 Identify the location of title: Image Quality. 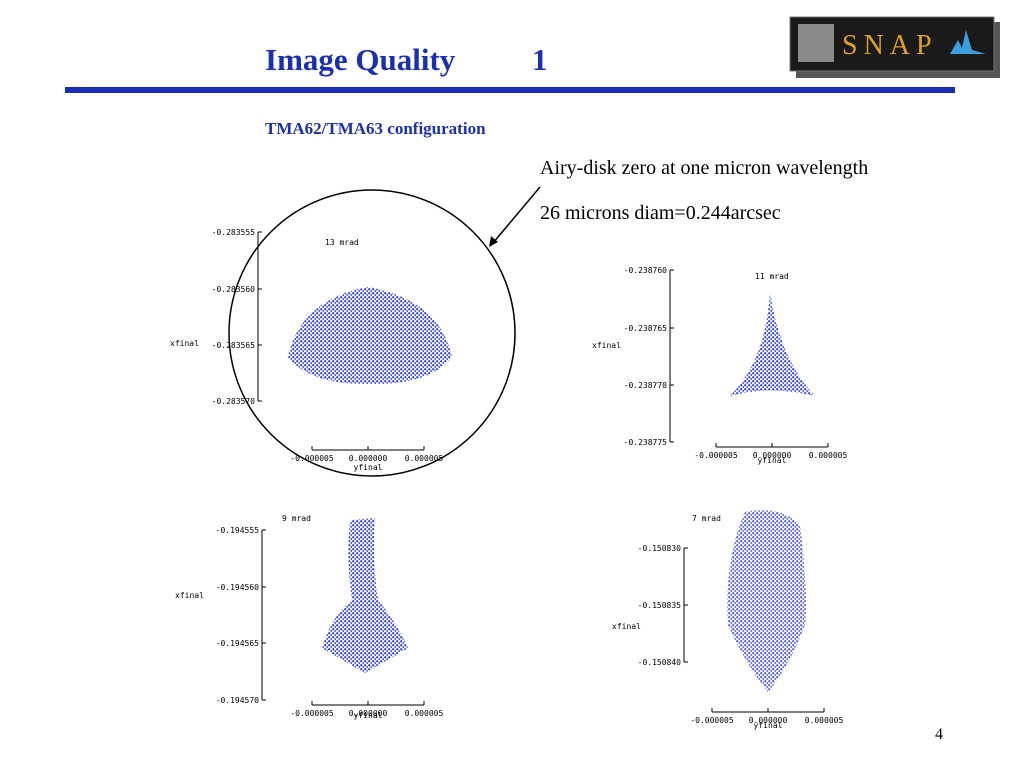
(360, 59).